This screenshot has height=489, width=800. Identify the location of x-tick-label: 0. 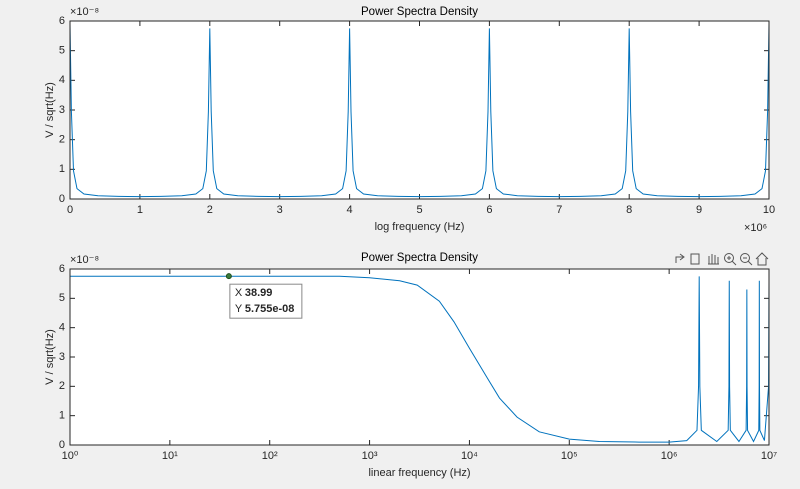
(70, 210).